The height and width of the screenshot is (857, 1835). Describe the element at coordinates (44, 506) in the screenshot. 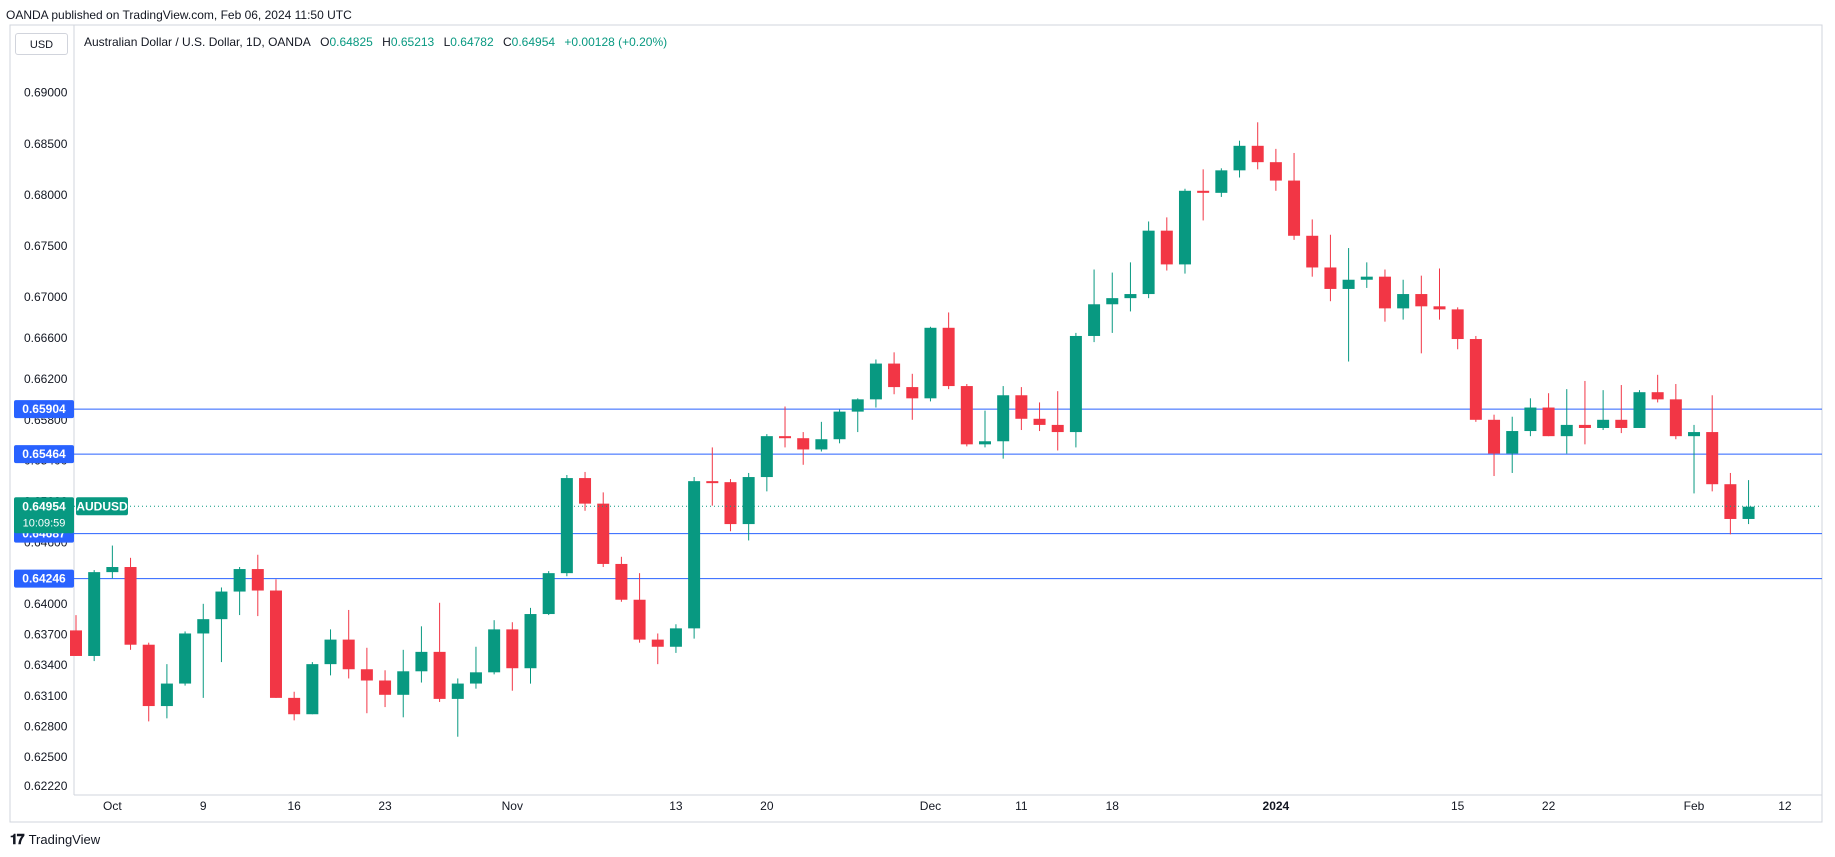

I see `last-price-label: 0.64954` at that location.